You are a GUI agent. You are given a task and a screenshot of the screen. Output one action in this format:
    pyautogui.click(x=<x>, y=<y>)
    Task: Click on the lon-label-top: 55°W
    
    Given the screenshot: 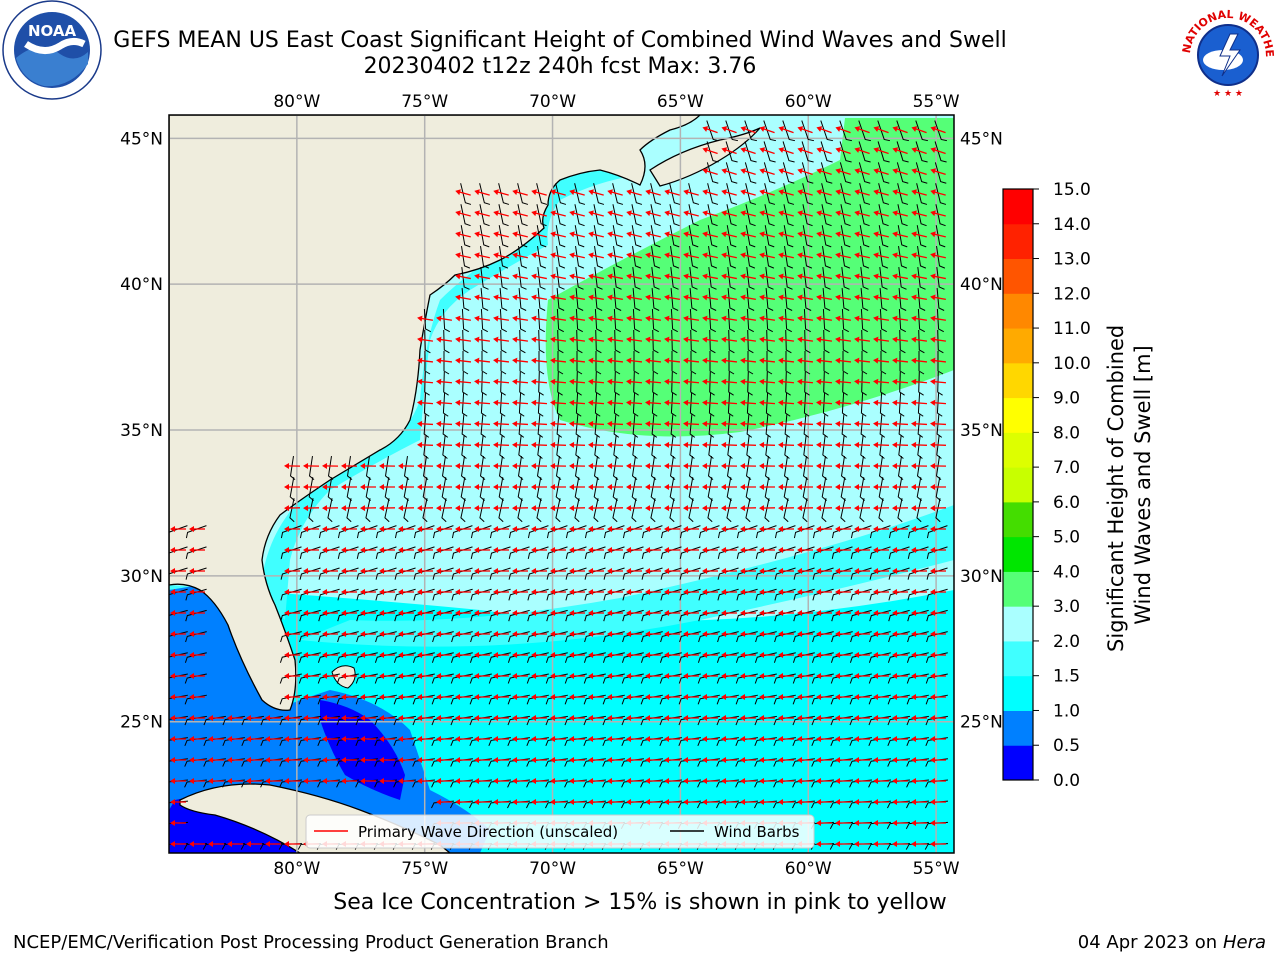 What is the action you would take?
    pyautogui.click(x=936, y=102)
    